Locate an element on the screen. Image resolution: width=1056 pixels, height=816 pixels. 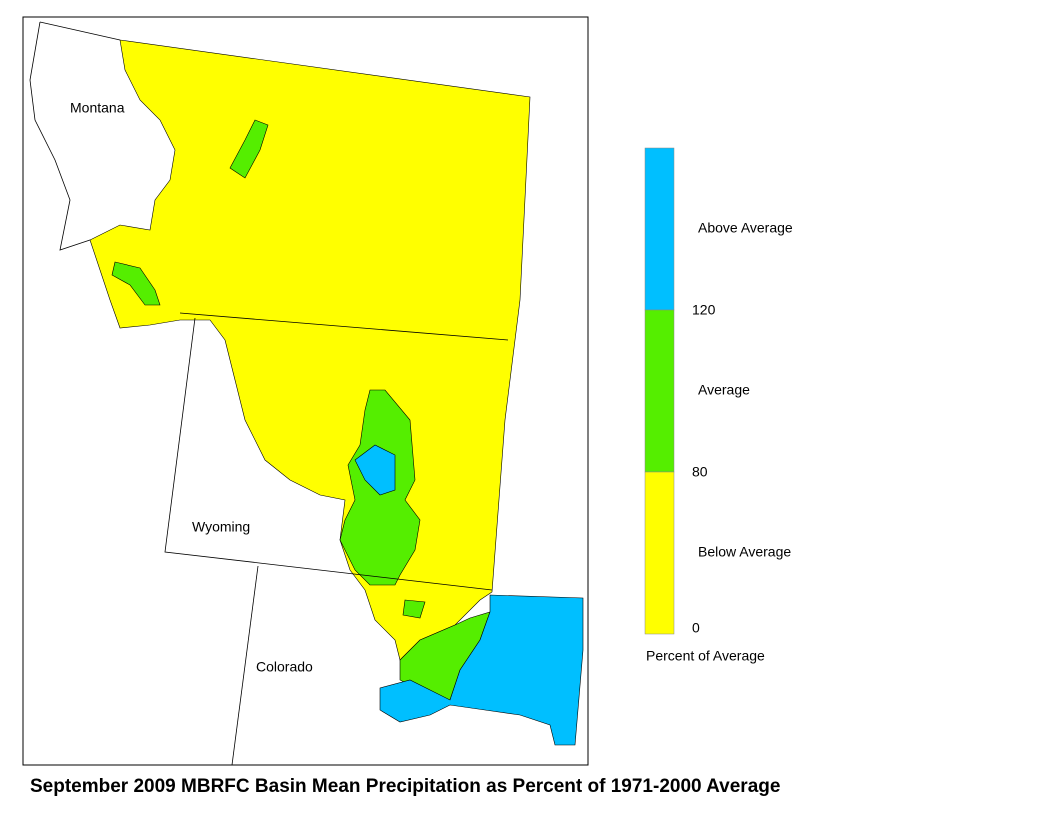
legend-tick-label: 80 is located at coordinates (700, 472).